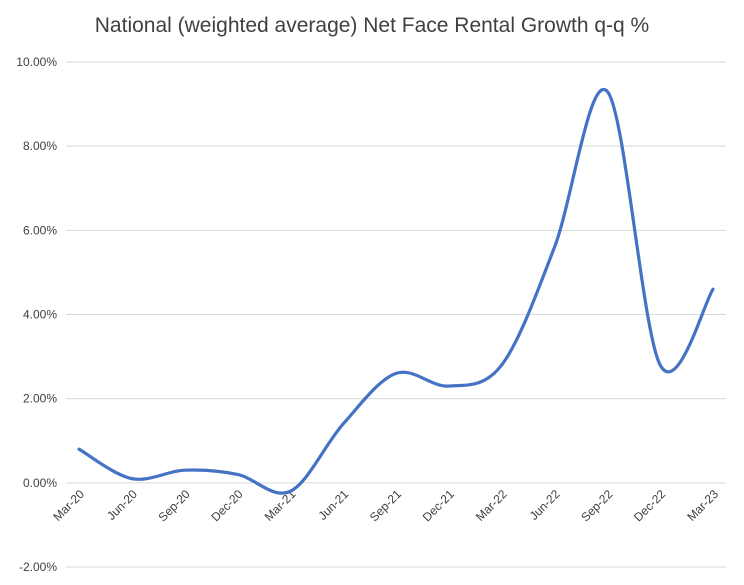 Image resolution: width=744 pixels, height=585 pixels. I want to click on x-tick-label: Sep-21, so click(385, 505).